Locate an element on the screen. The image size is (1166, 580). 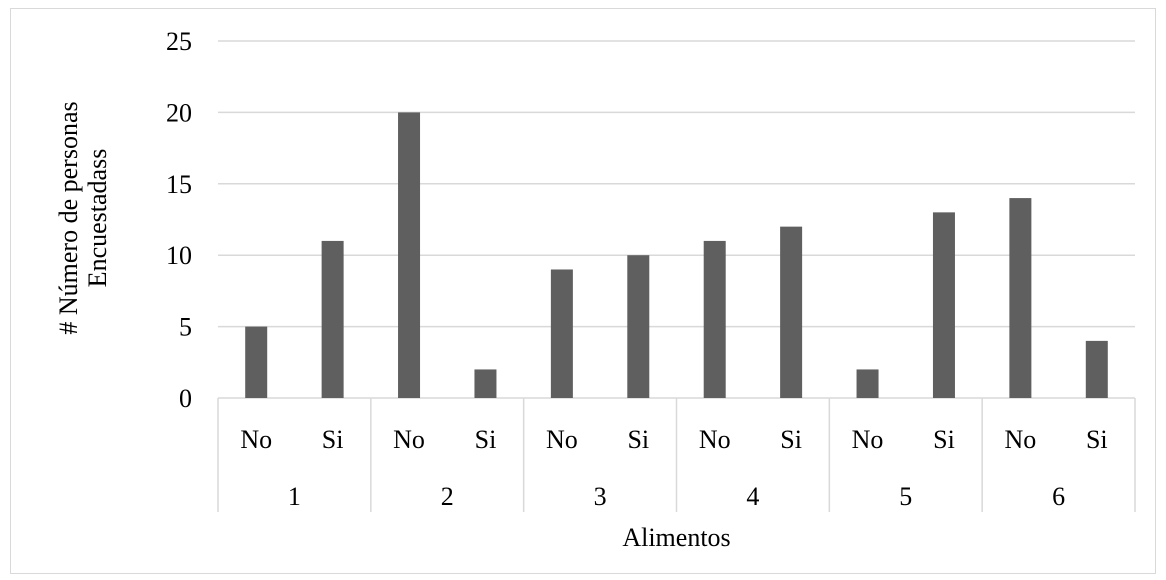
bar-5-Si is located at coordinates (943, 305).